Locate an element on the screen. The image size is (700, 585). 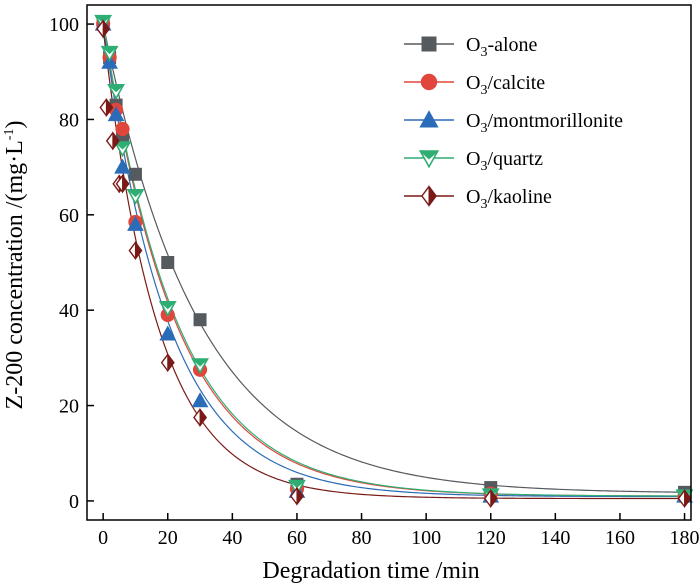
y-axis-title-sup: -1 is located at coordinates (9, 135).